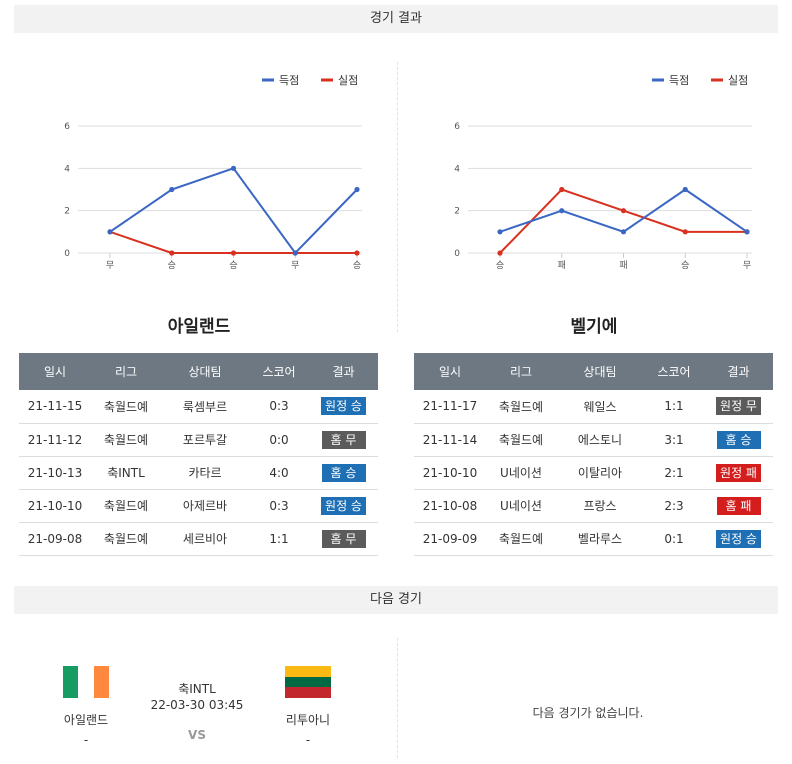 Image resolution: width=792 pixels, height=764 pixels. I want to click on table-row: 21-10-08 U네이션 프랑스 2:3 홈 패, so click(593, 506).